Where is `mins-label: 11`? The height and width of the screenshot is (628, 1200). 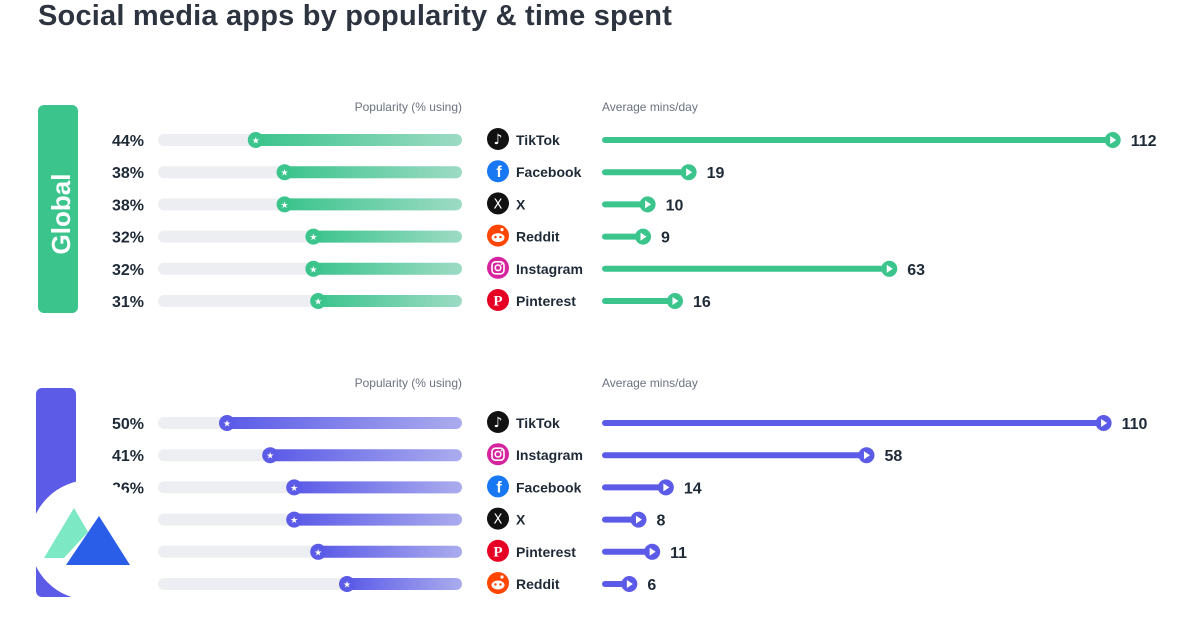 mins-label: 11 is located at coordinates (678, 553).